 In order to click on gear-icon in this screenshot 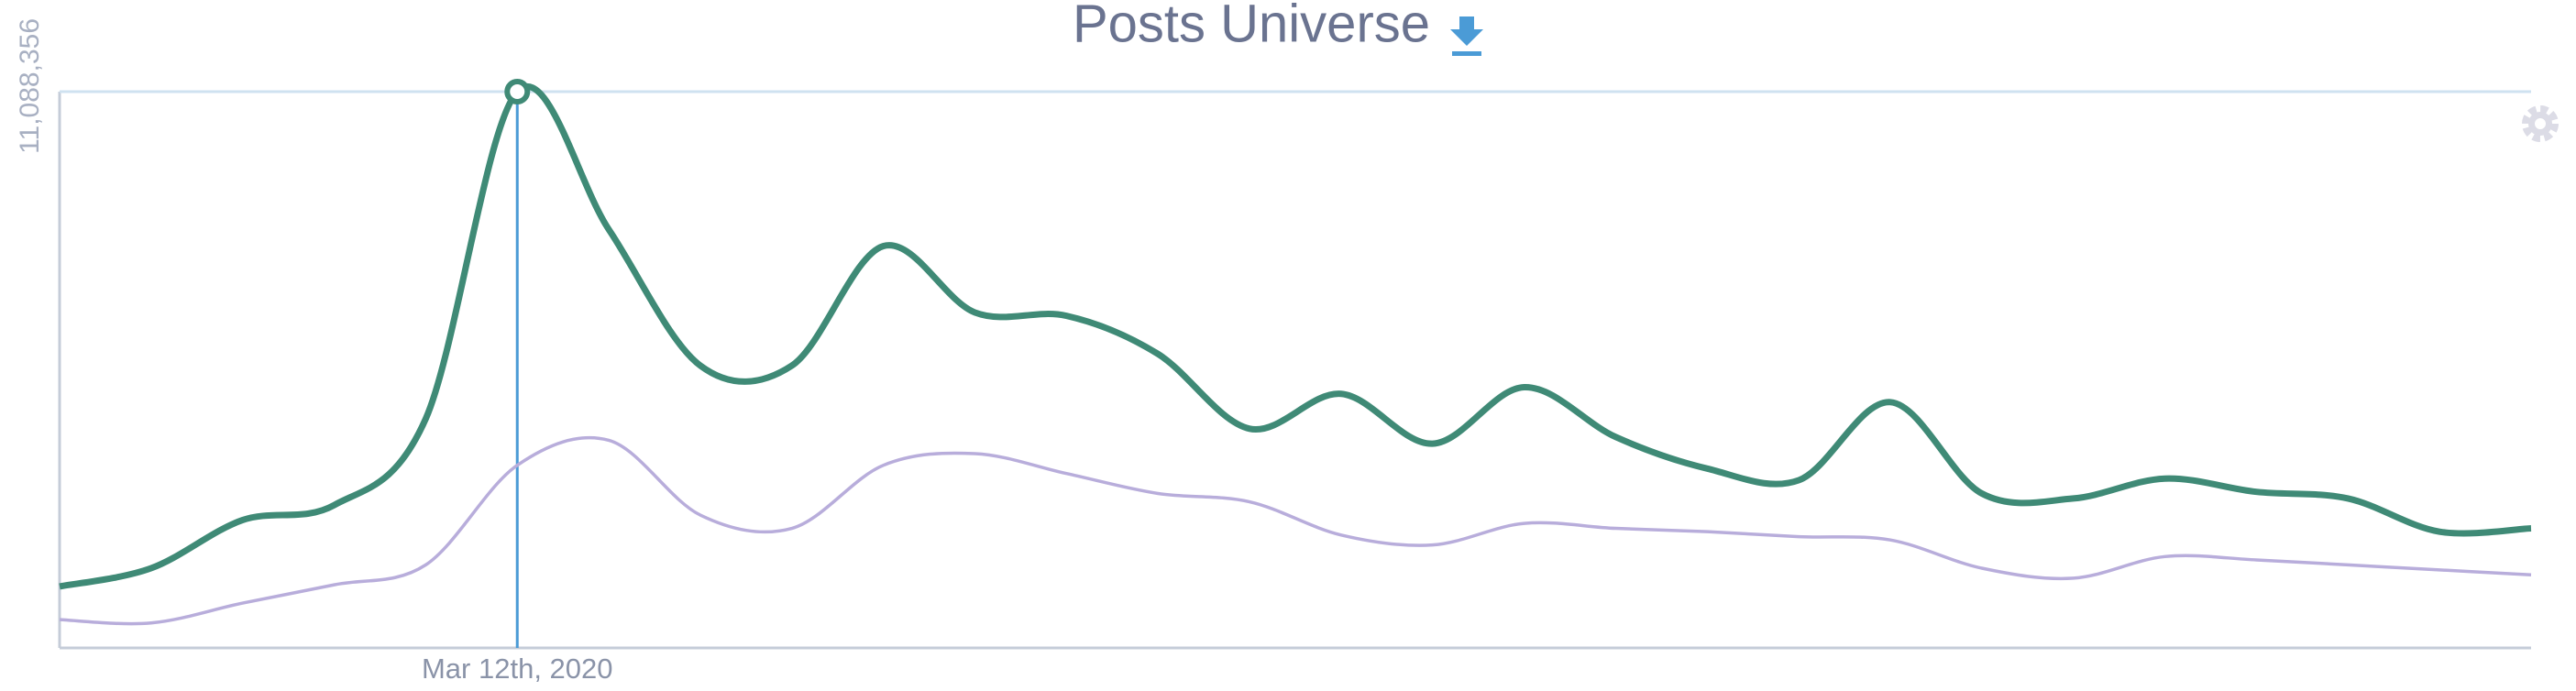, I will do `click(2540, 123)`.